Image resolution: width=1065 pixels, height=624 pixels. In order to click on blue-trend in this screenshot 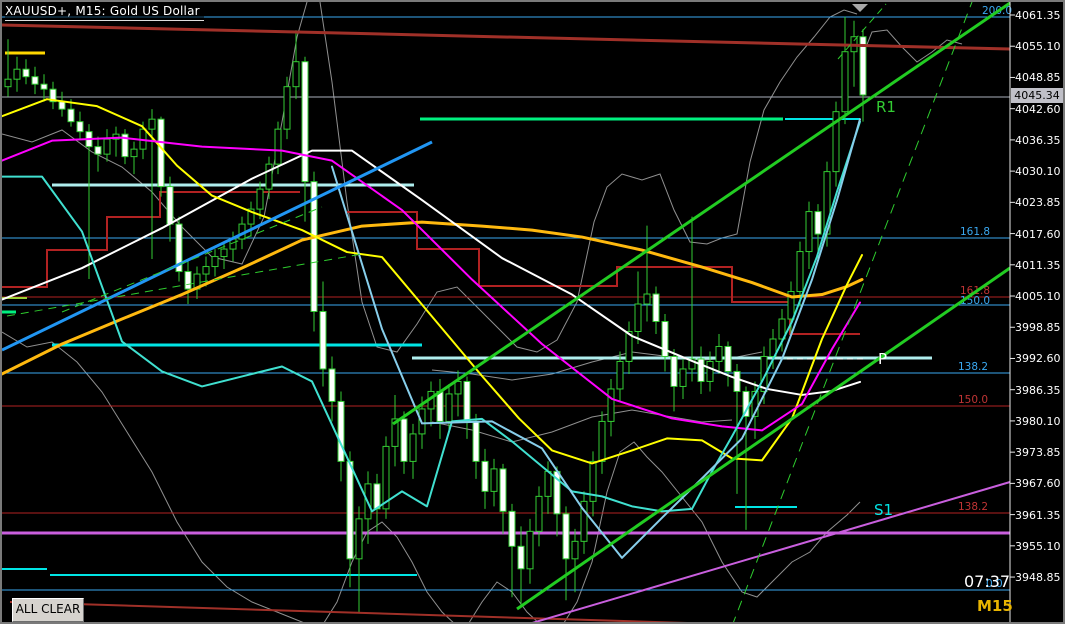, I will do `click(217, 246)`.